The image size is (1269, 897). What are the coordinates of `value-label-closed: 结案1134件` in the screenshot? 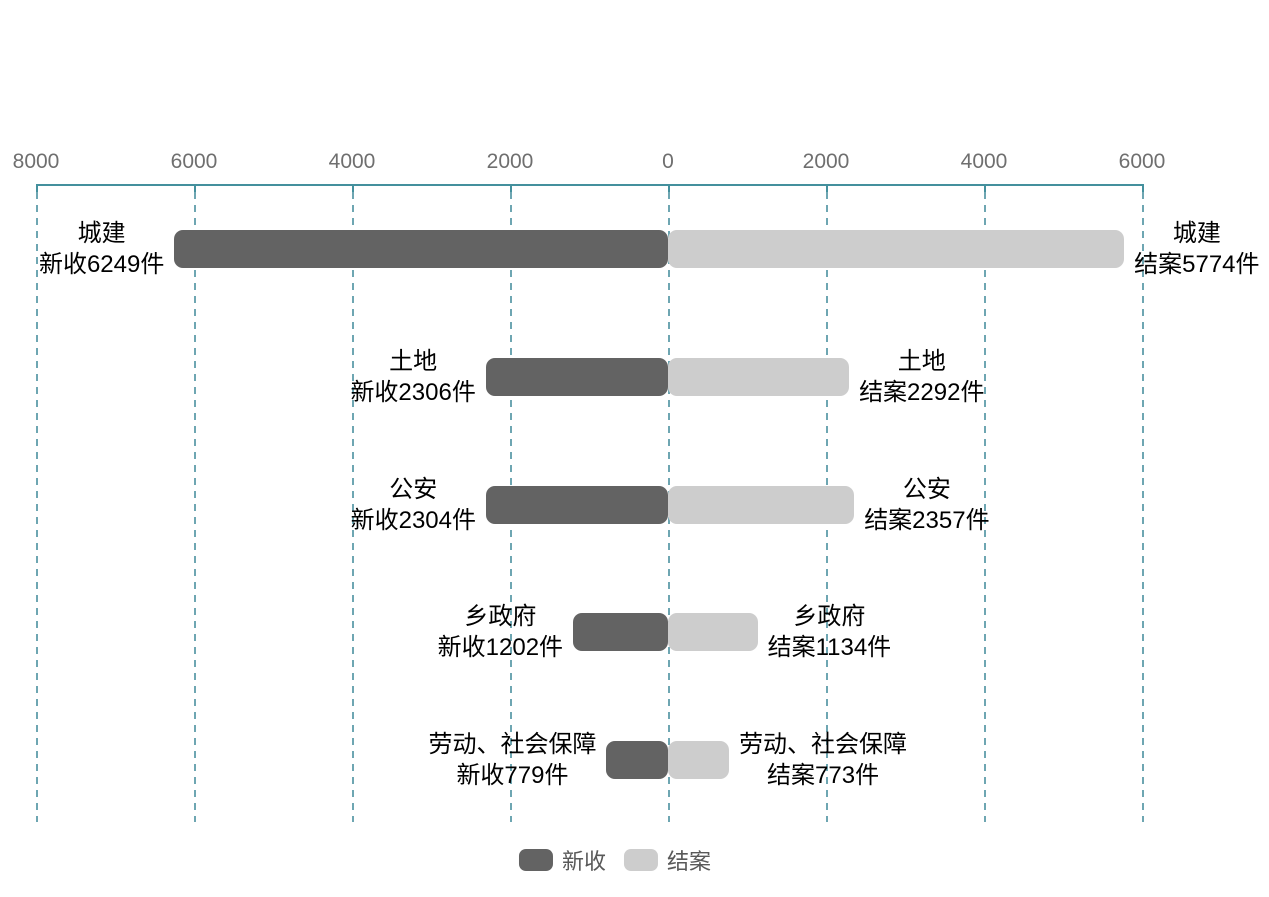 It's located at (829, 648).